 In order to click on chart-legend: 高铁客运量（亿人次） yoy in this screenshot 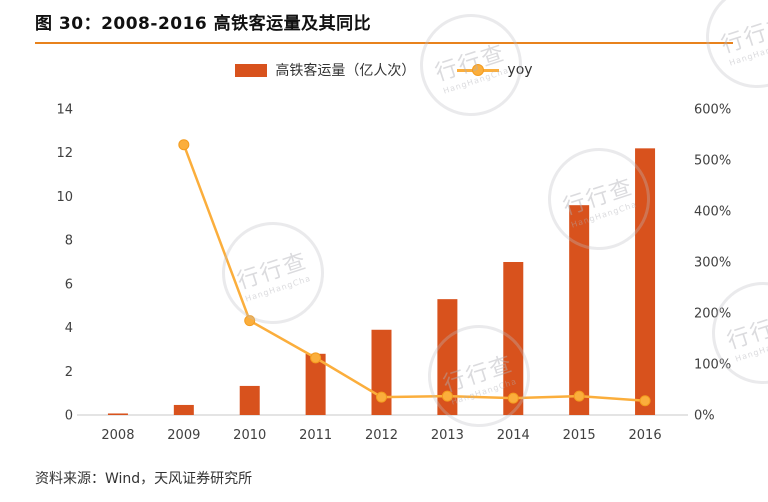, I will do `click(384, 70)`.